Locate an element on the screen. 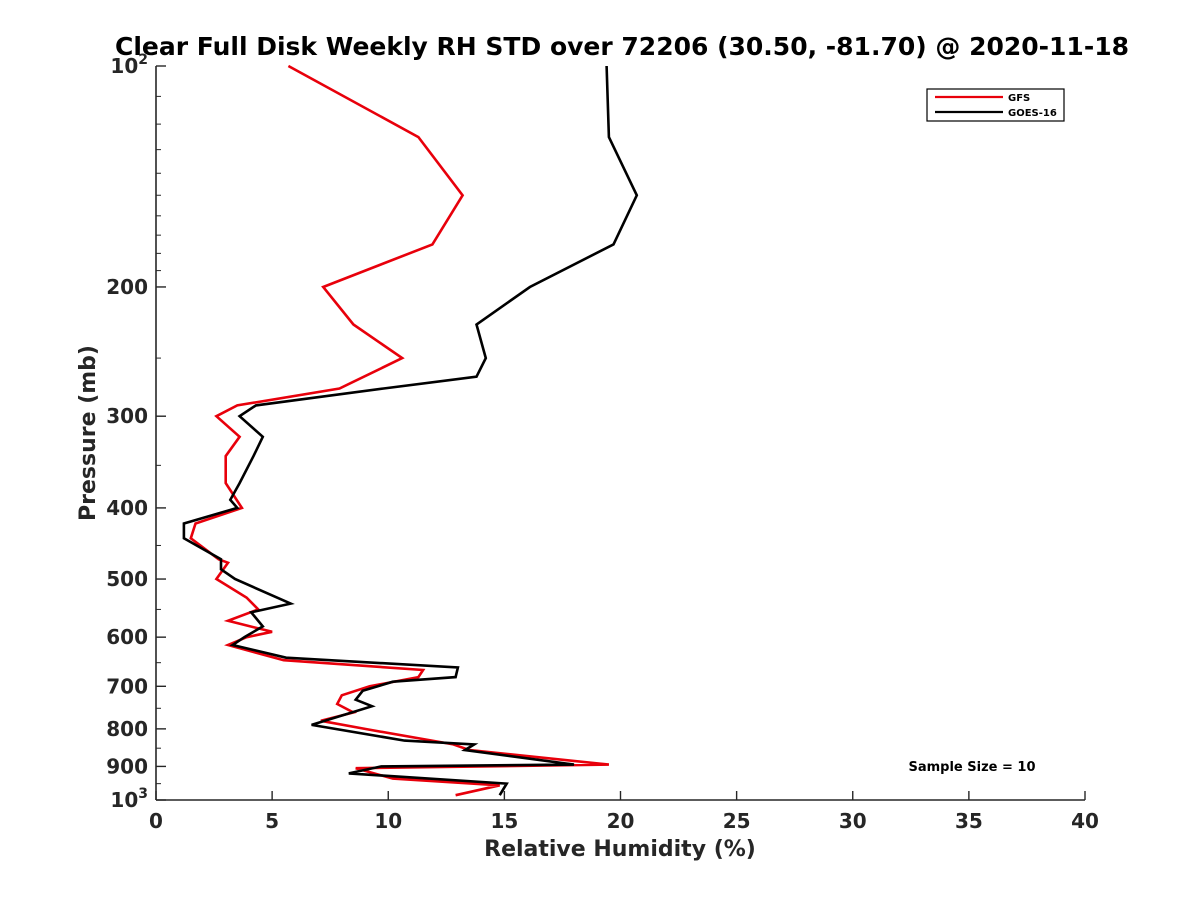 The width and height of the screenshot is (1200, 900). x-axis-ticks: 0 5 10 15 20 25 30 35 40 is located at coordinates (624, 812).